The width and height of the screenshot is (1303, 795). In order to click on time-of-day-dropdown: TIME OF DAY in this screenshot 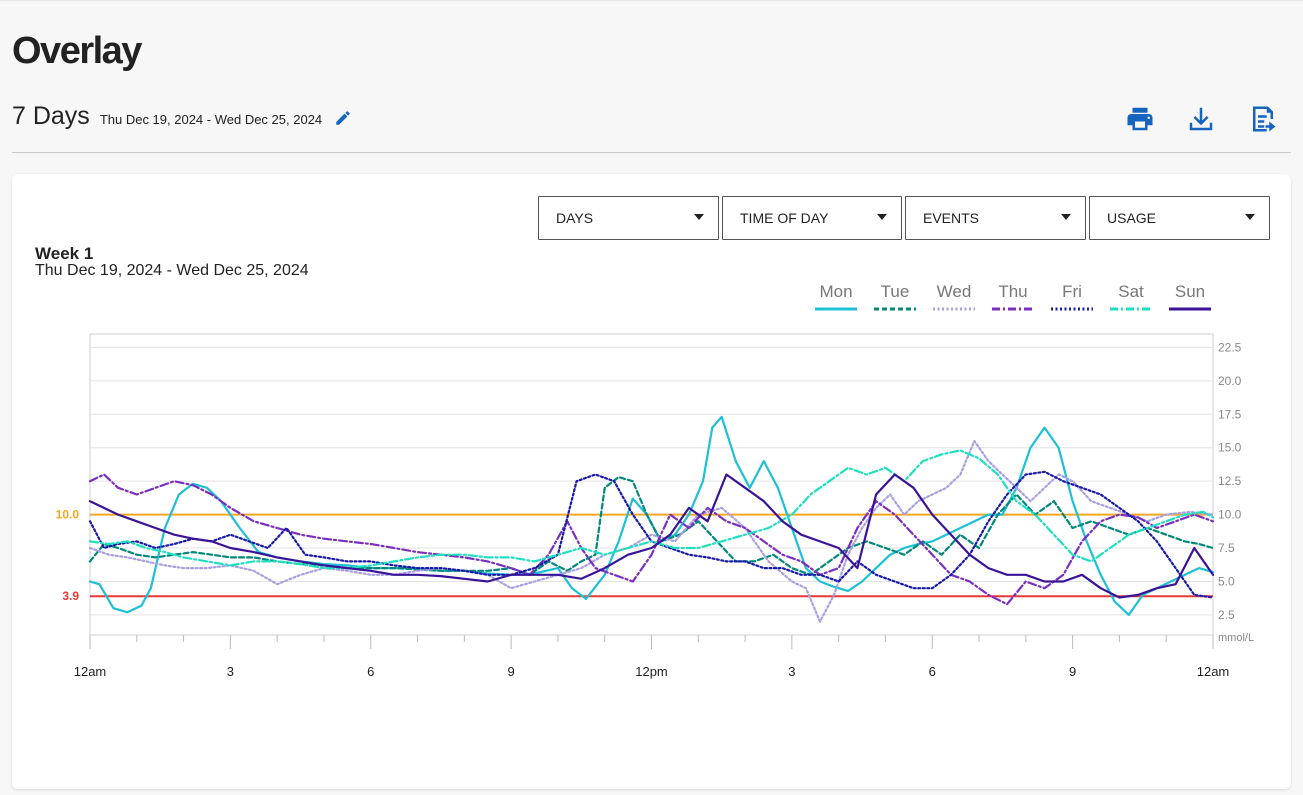, I will do `click(812, 218)`.